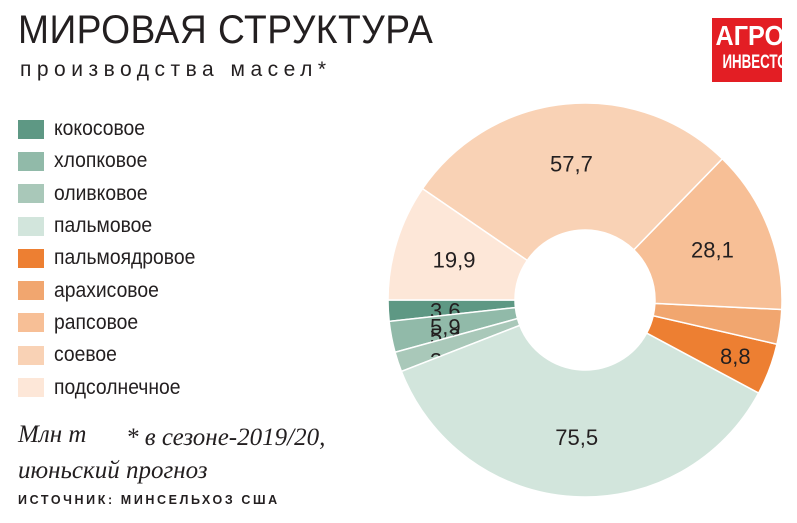  I want to click on legend-label: кокосовое, so click(99, 129).